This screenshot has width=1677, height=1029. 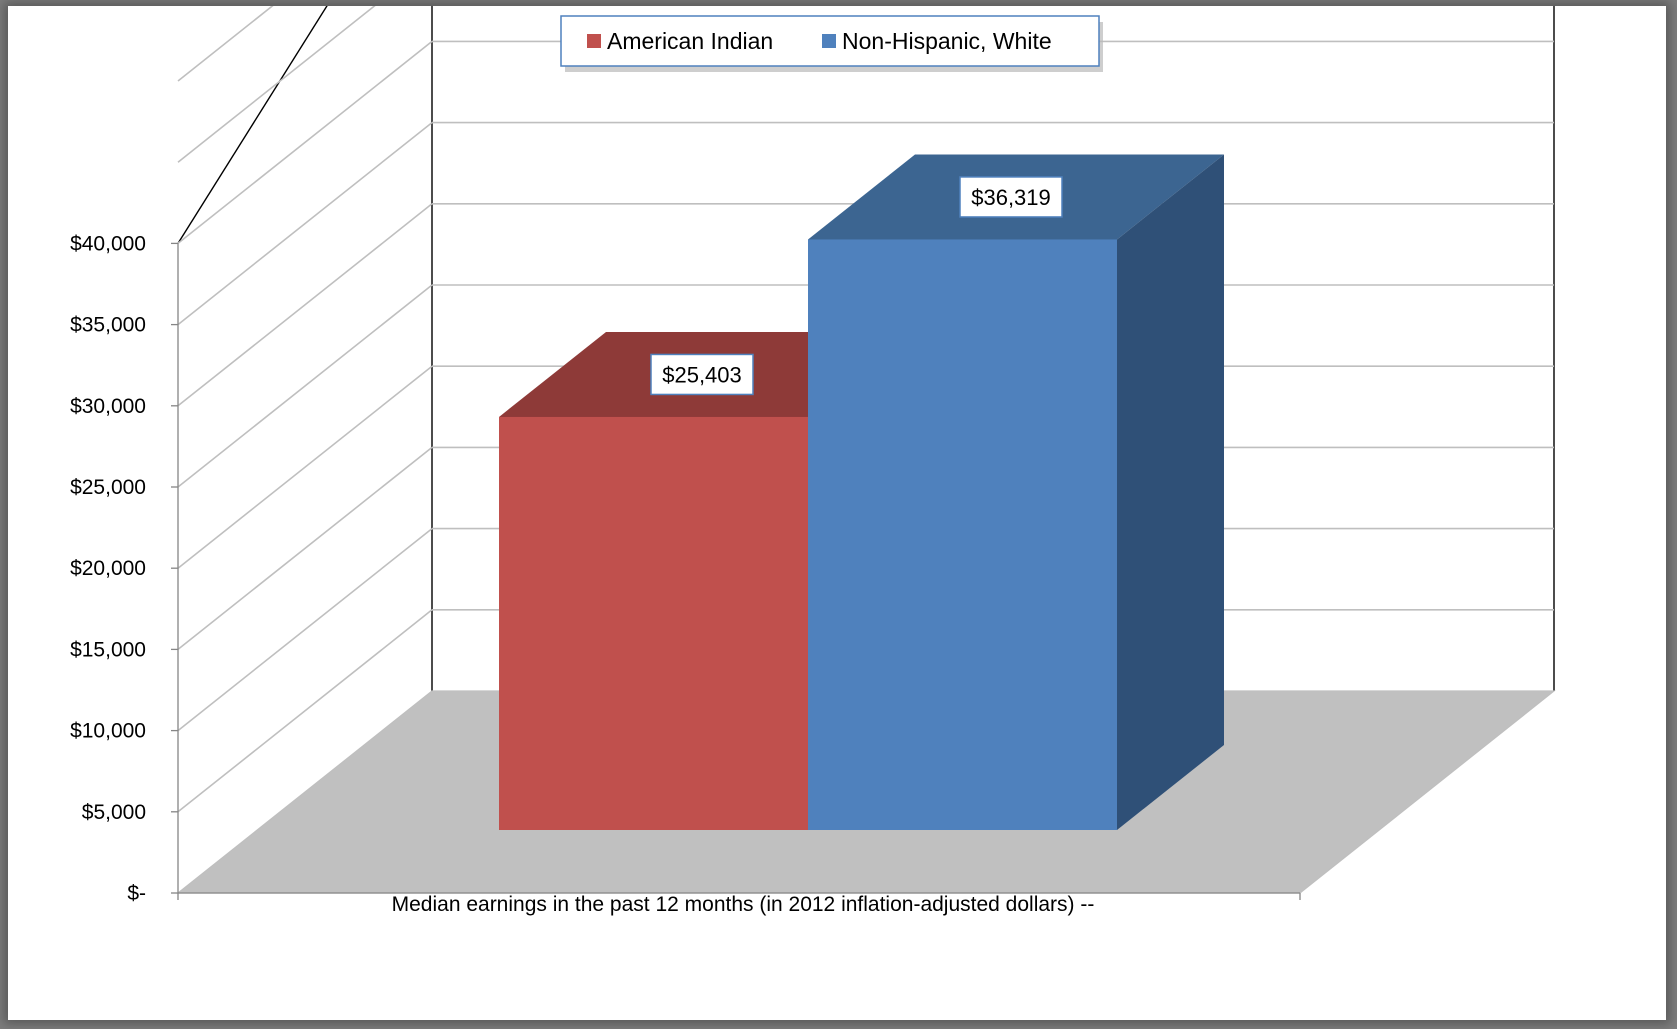 I want to click on legend-label-0: American Indian, so click(x=690, y=41).